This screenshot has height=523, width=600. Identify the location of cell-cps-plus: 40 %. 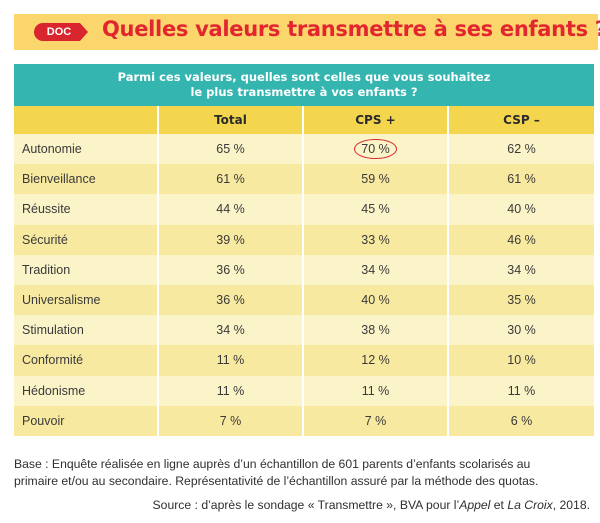
(375, 300).